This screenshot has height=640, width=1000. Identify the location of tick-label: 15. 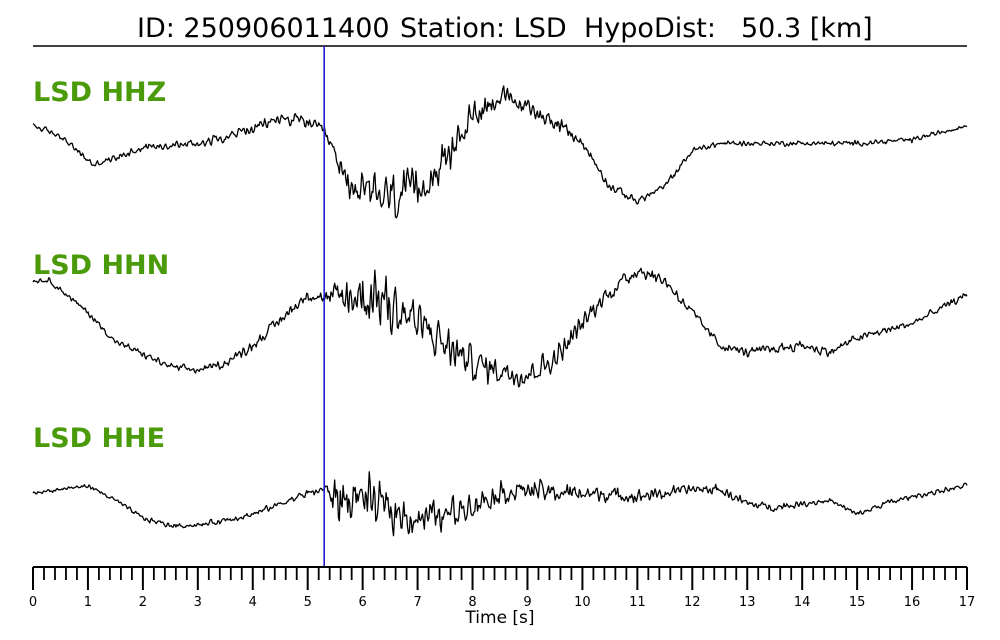
(857, 602).